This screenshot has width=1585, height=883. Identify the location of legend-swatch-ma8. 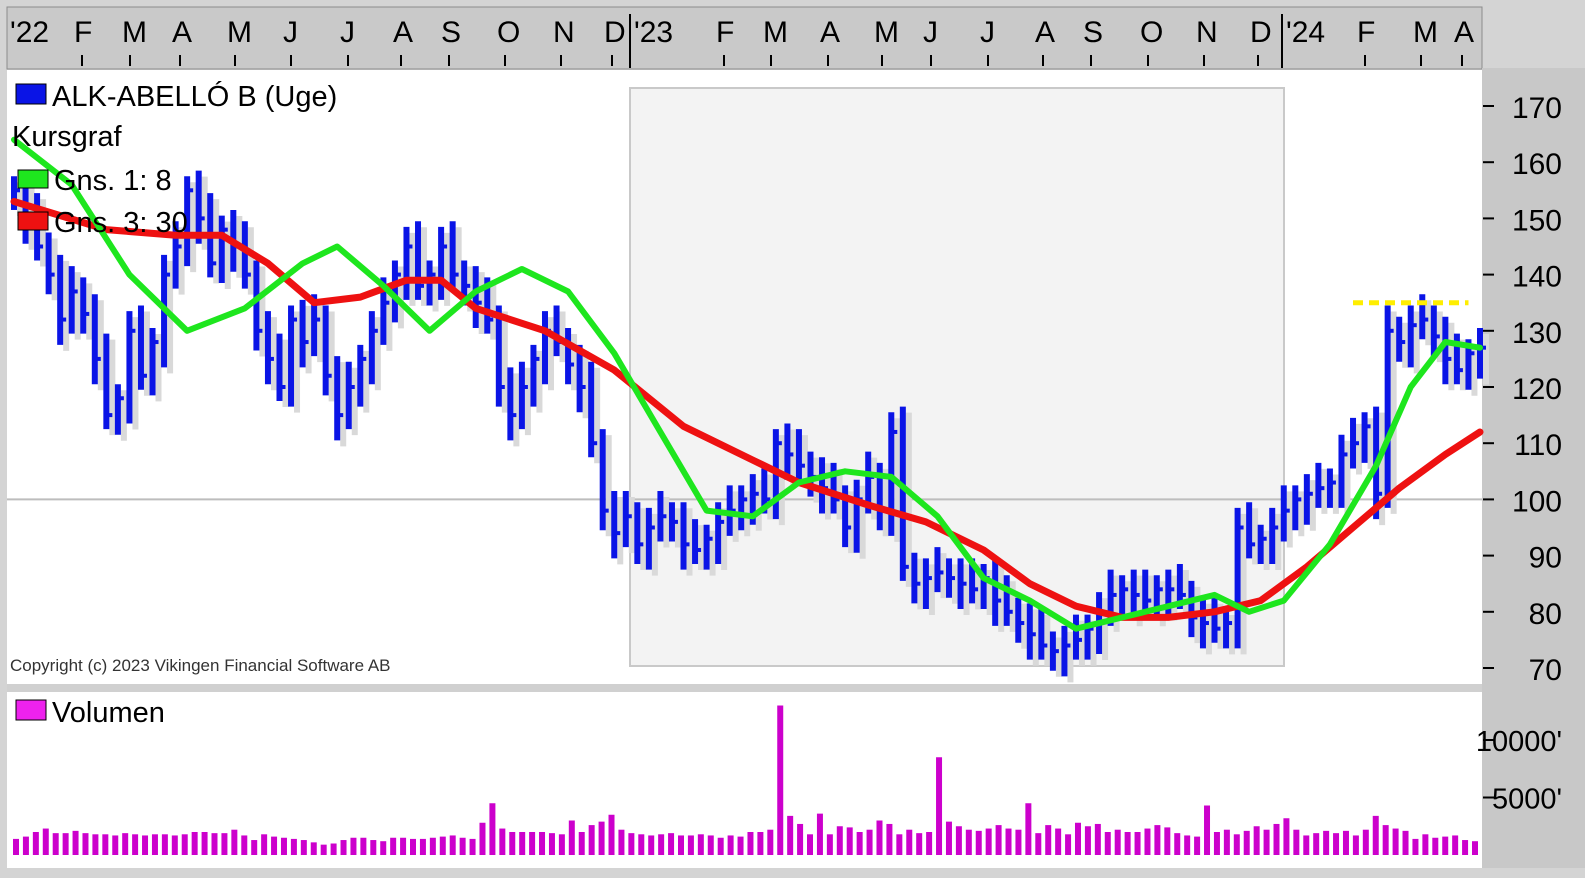
(33, 179).